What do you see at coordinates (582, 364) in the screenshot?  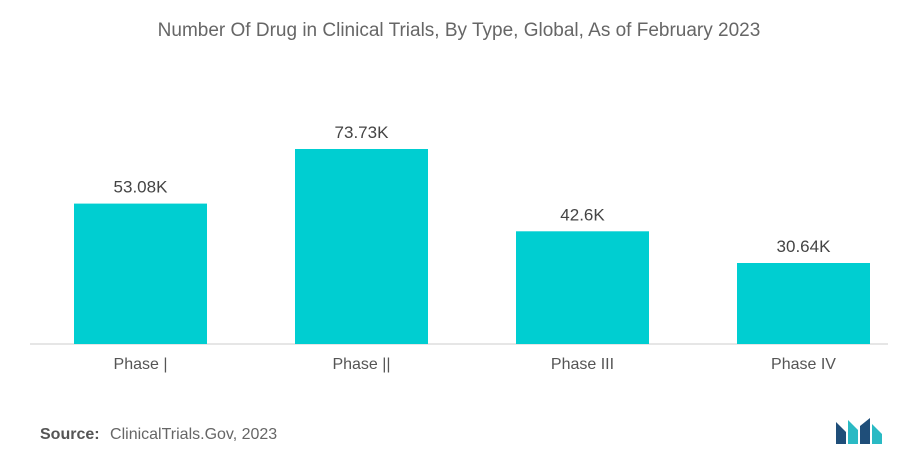 I see `category-label-3: Phase III` at bounding box center [582, 364].